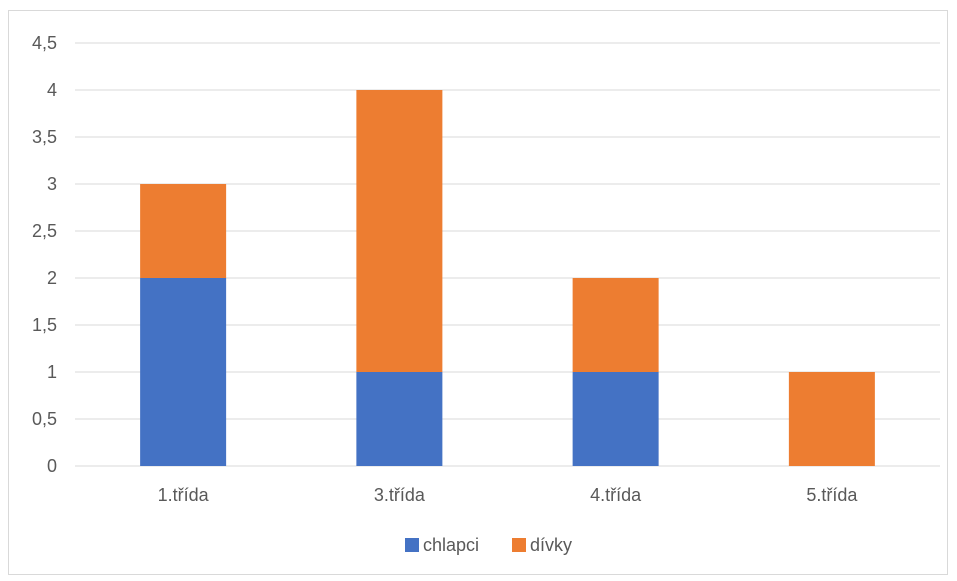  I want to click on y-tick-label: 2,5, so click(44, 231).